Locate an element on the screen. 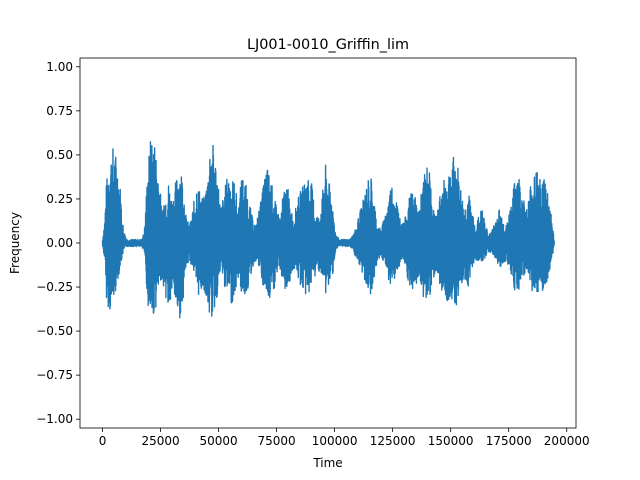 The image size is (640, 480). x-tick-label: 175000 is located at coordinates (509, 441).